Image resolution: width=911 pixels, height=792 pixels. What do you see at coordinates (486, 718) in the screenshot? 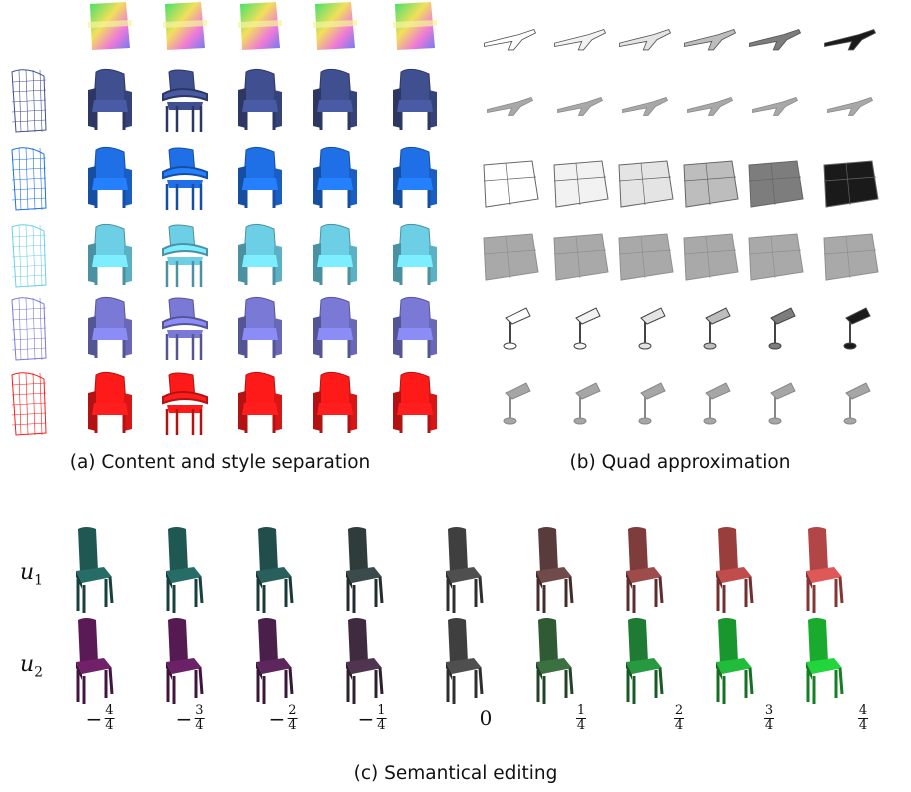
I see `scale-zero: 0` at bounding box center [486, 718].